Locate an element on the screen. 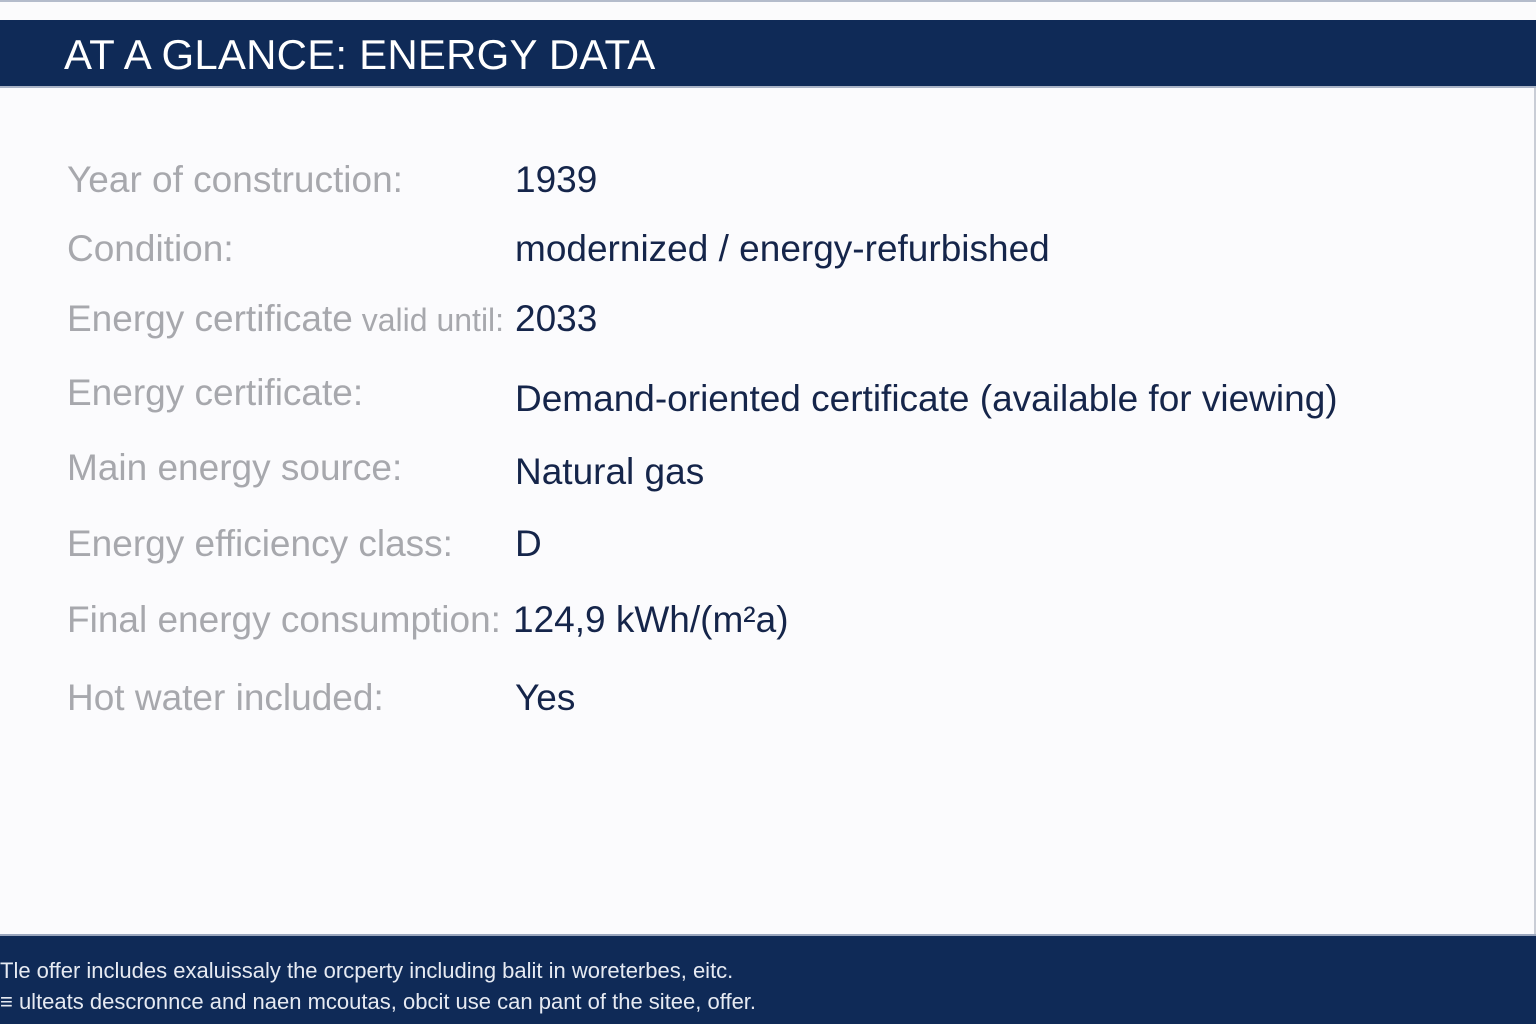 The image size is (1536, 1024). row-hot-water-included: Hot water included: Yes is located at coordinates (768, 698).